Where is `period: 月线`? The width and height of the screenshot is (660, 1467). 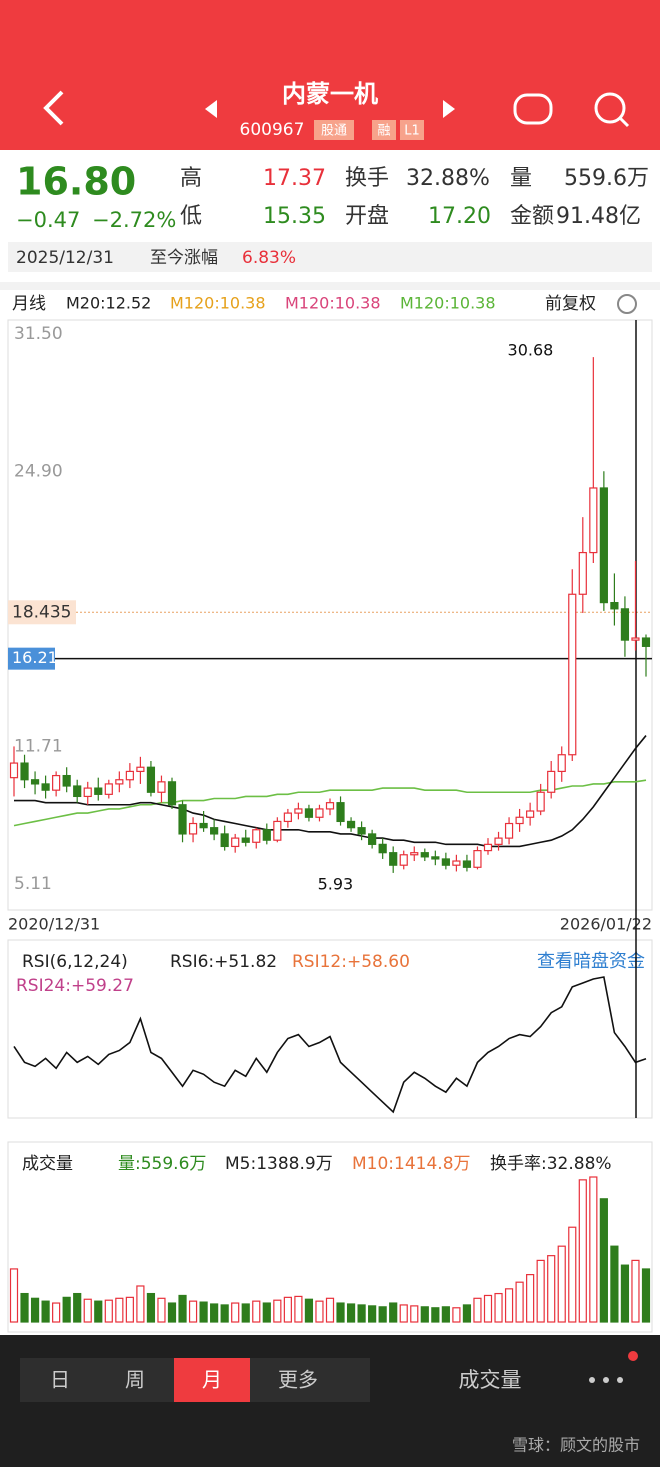 period: 月线 is located at coordinates (29, 304).